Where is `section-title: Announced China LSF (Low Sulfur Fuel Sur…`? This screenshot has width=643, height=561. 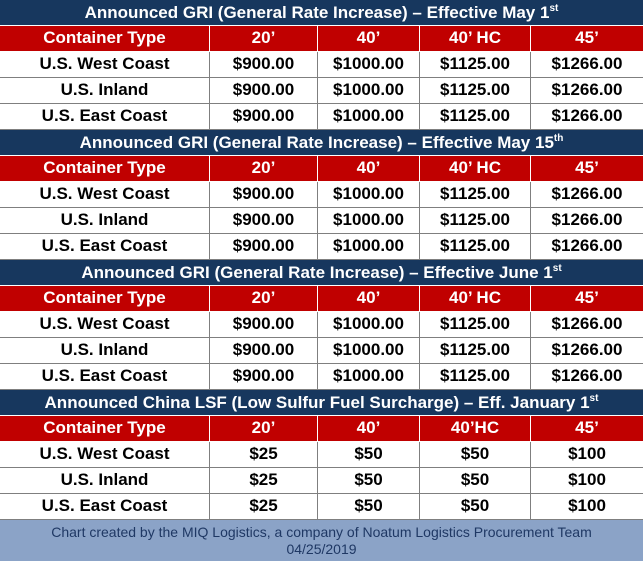
section-title: Announced China LSF (Low Sulfur Fuel Sur… is located at coordinates (321, 403).